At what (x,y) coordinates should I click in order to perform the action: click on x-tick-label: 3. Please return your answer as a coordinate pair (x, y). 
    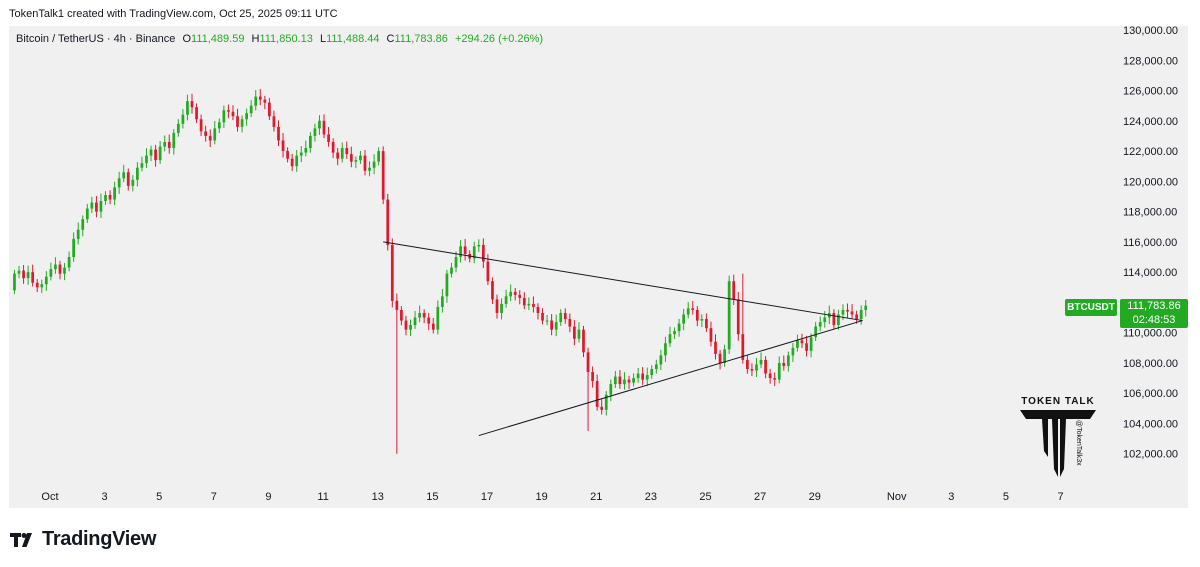
    Looking at the image, I should click on (105, 497).